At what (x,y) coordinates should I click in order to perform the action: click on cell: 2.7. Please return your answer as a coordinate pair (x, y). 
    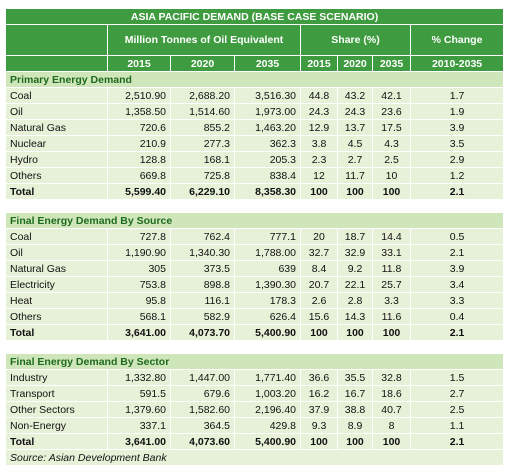
    Looking at the image, I should click on (457, 393).